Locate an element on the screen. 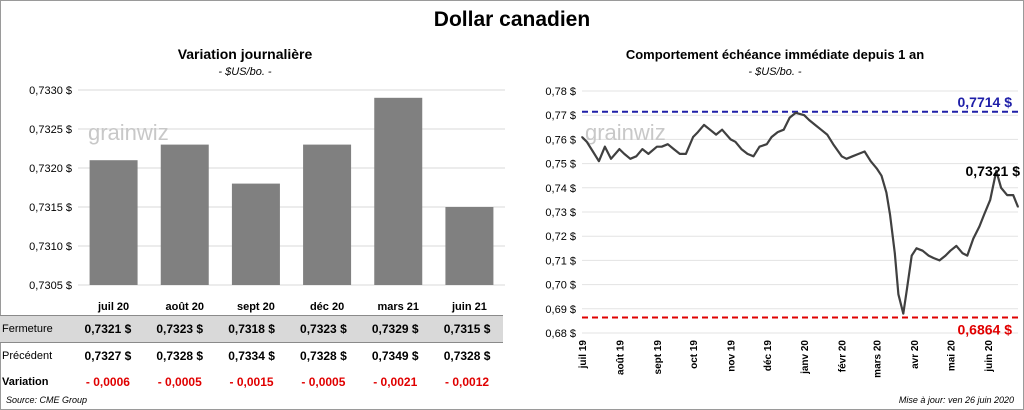  left-chart-unit: - $US/bo. - is located at coordinates (245, 72).